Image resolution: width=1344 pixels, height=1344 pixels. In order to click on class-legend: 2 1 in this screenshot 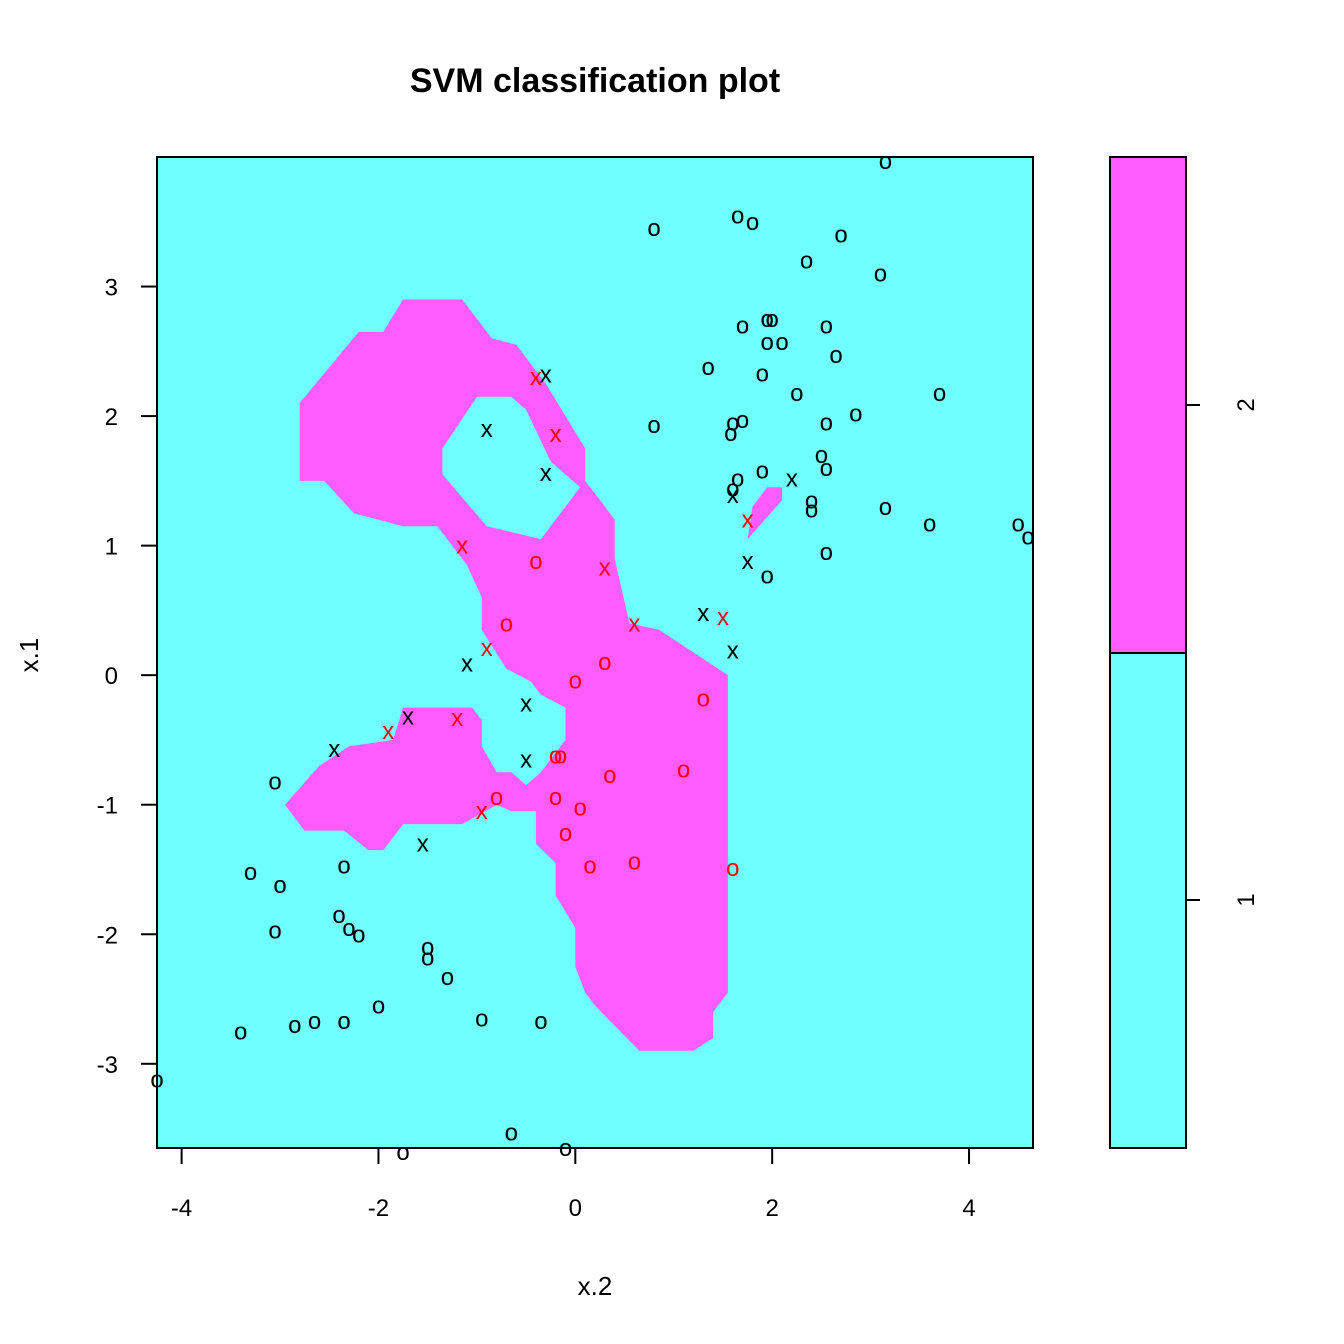, I will do `click(1184, 652)`.